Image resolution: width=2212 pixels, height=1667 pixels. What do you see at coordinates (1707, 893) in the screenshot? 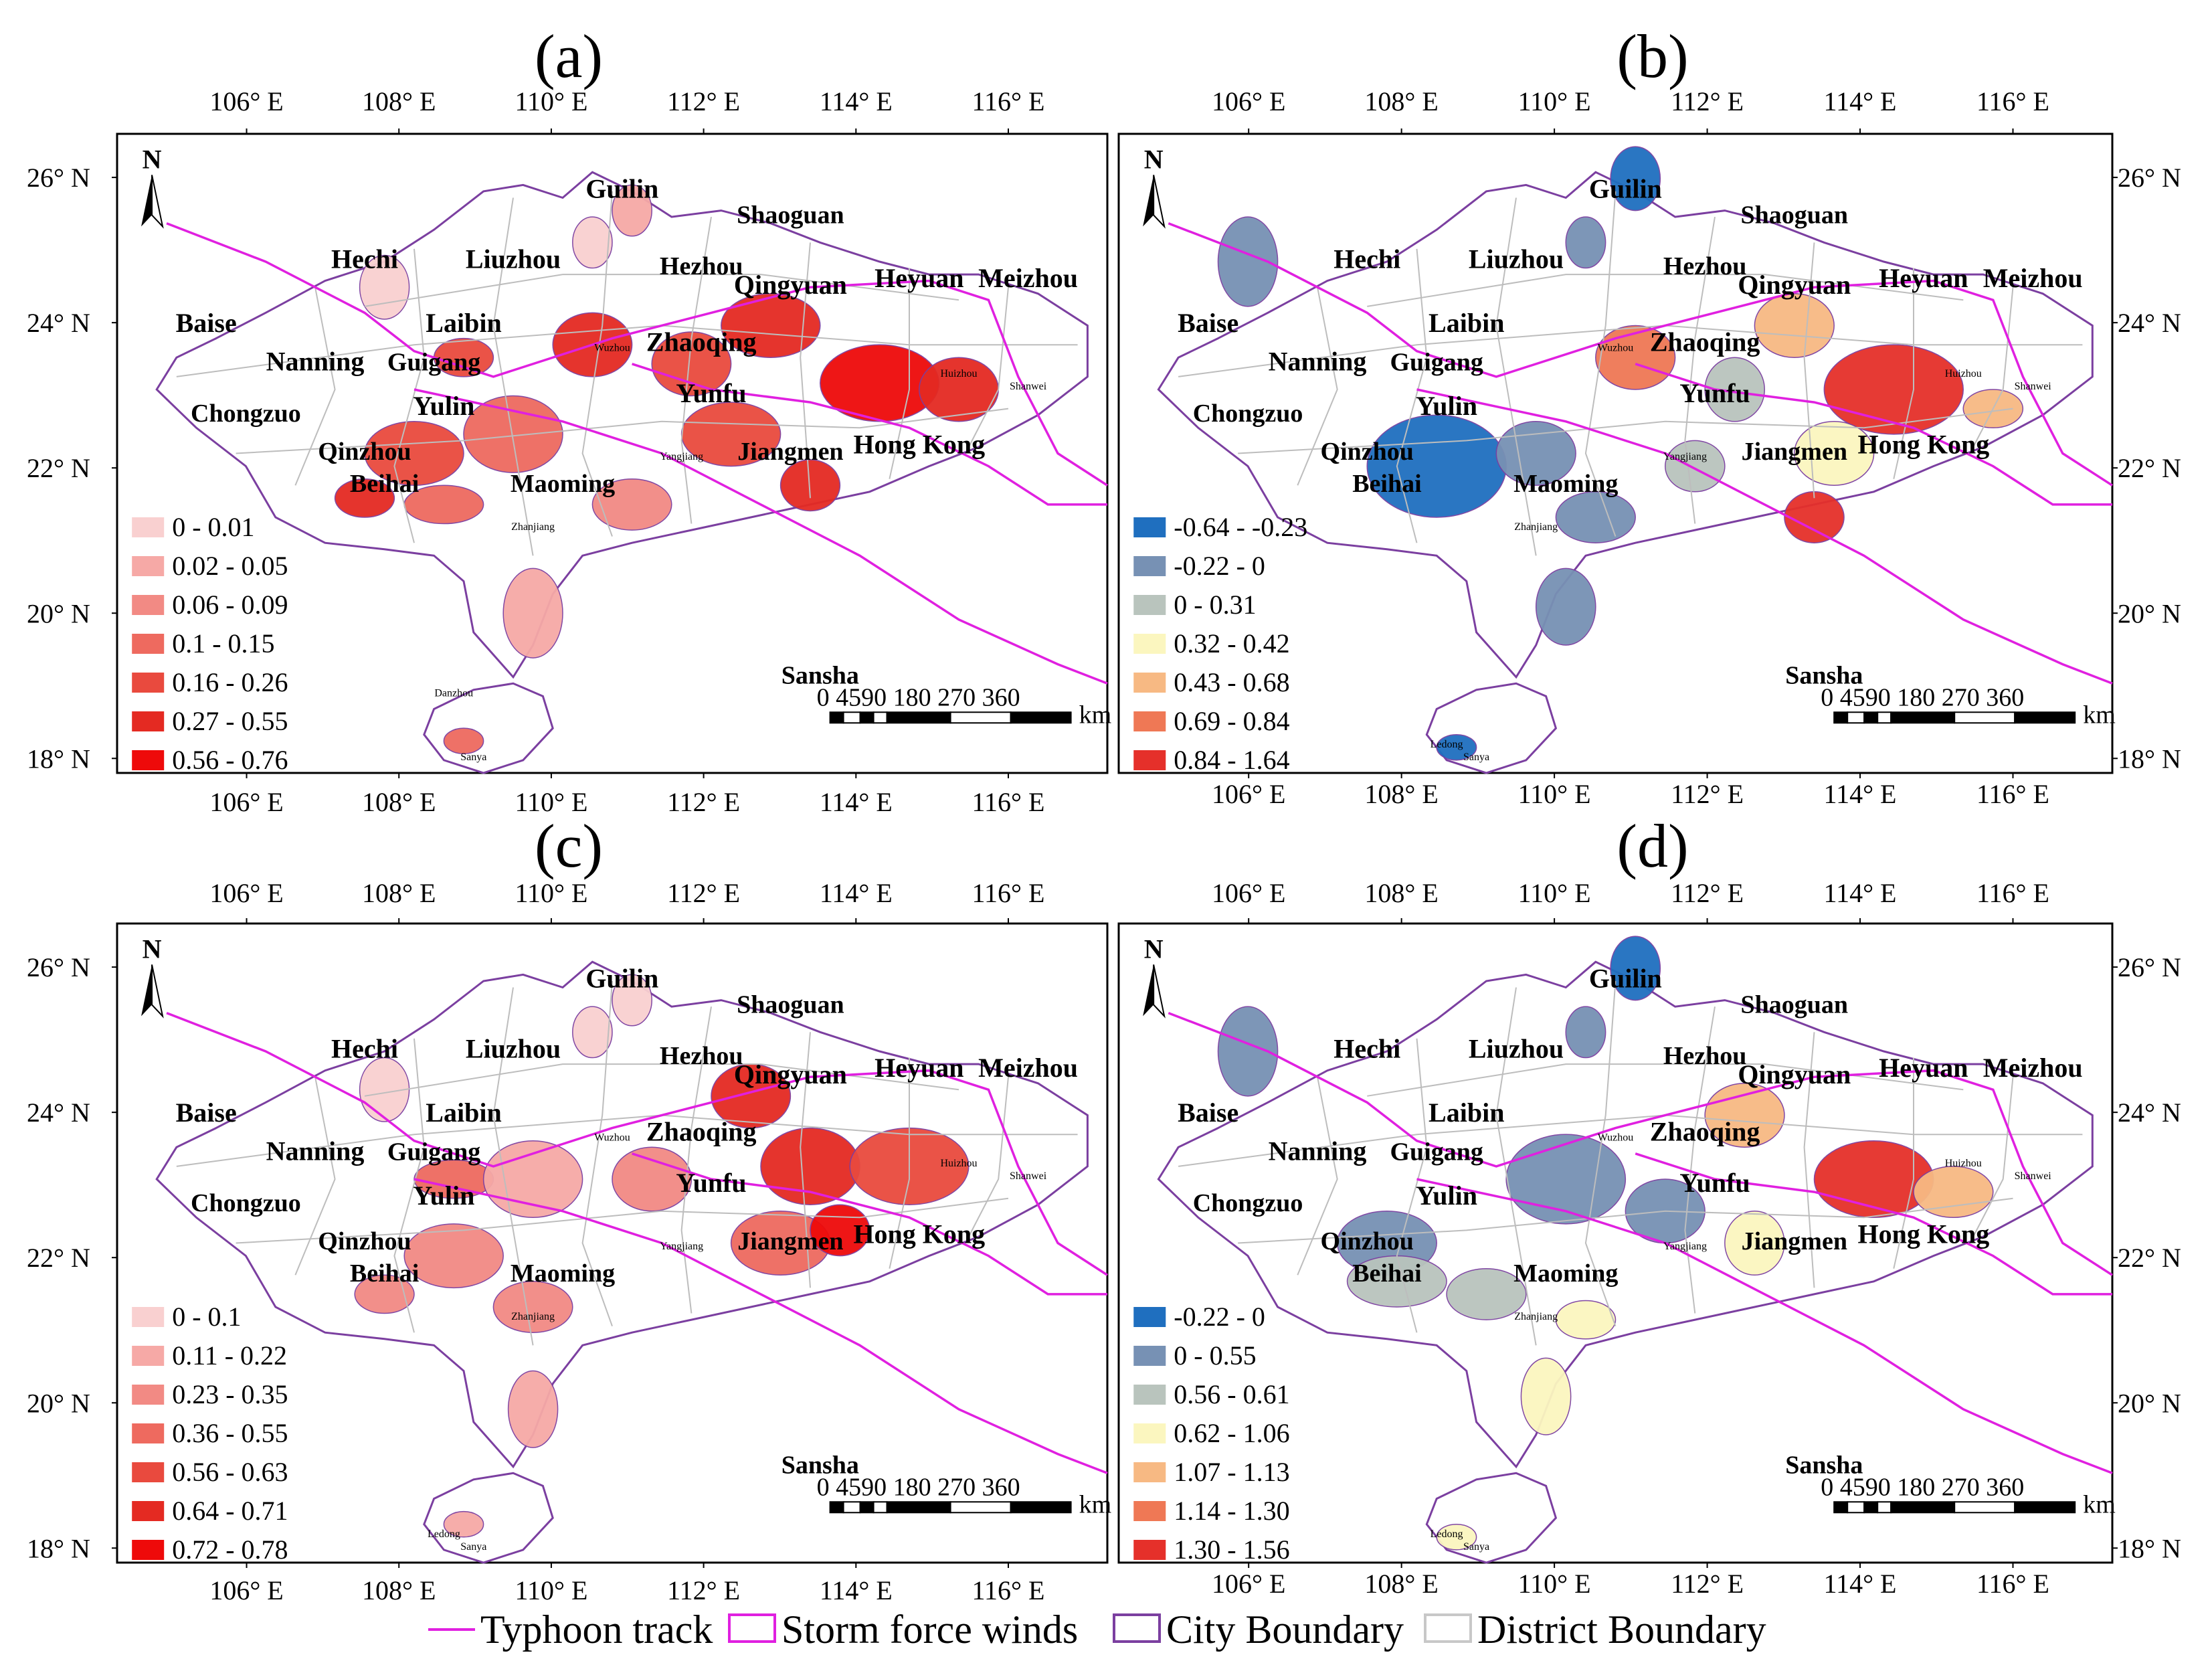
I see `lon-tick-label-top: 112° E` at bounding box center [1707, 893].